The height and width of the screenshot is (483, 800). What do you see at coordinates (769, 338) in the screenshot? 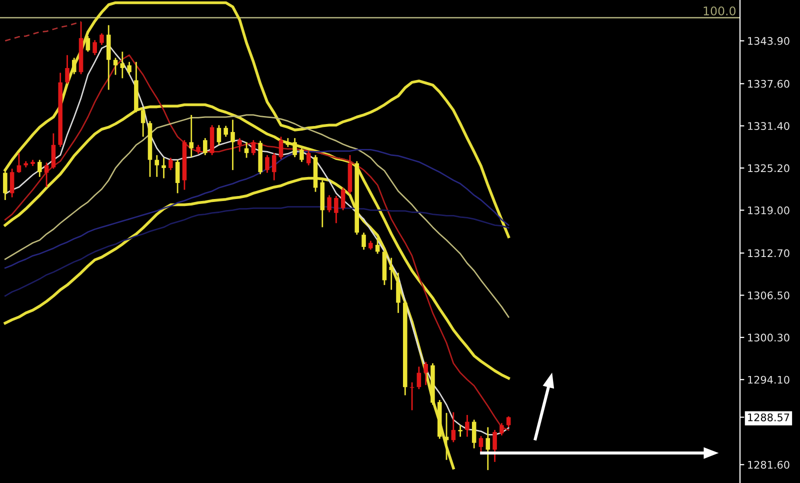
I see `y-tick-label: 1300.30` at bounding box center [769, 338].